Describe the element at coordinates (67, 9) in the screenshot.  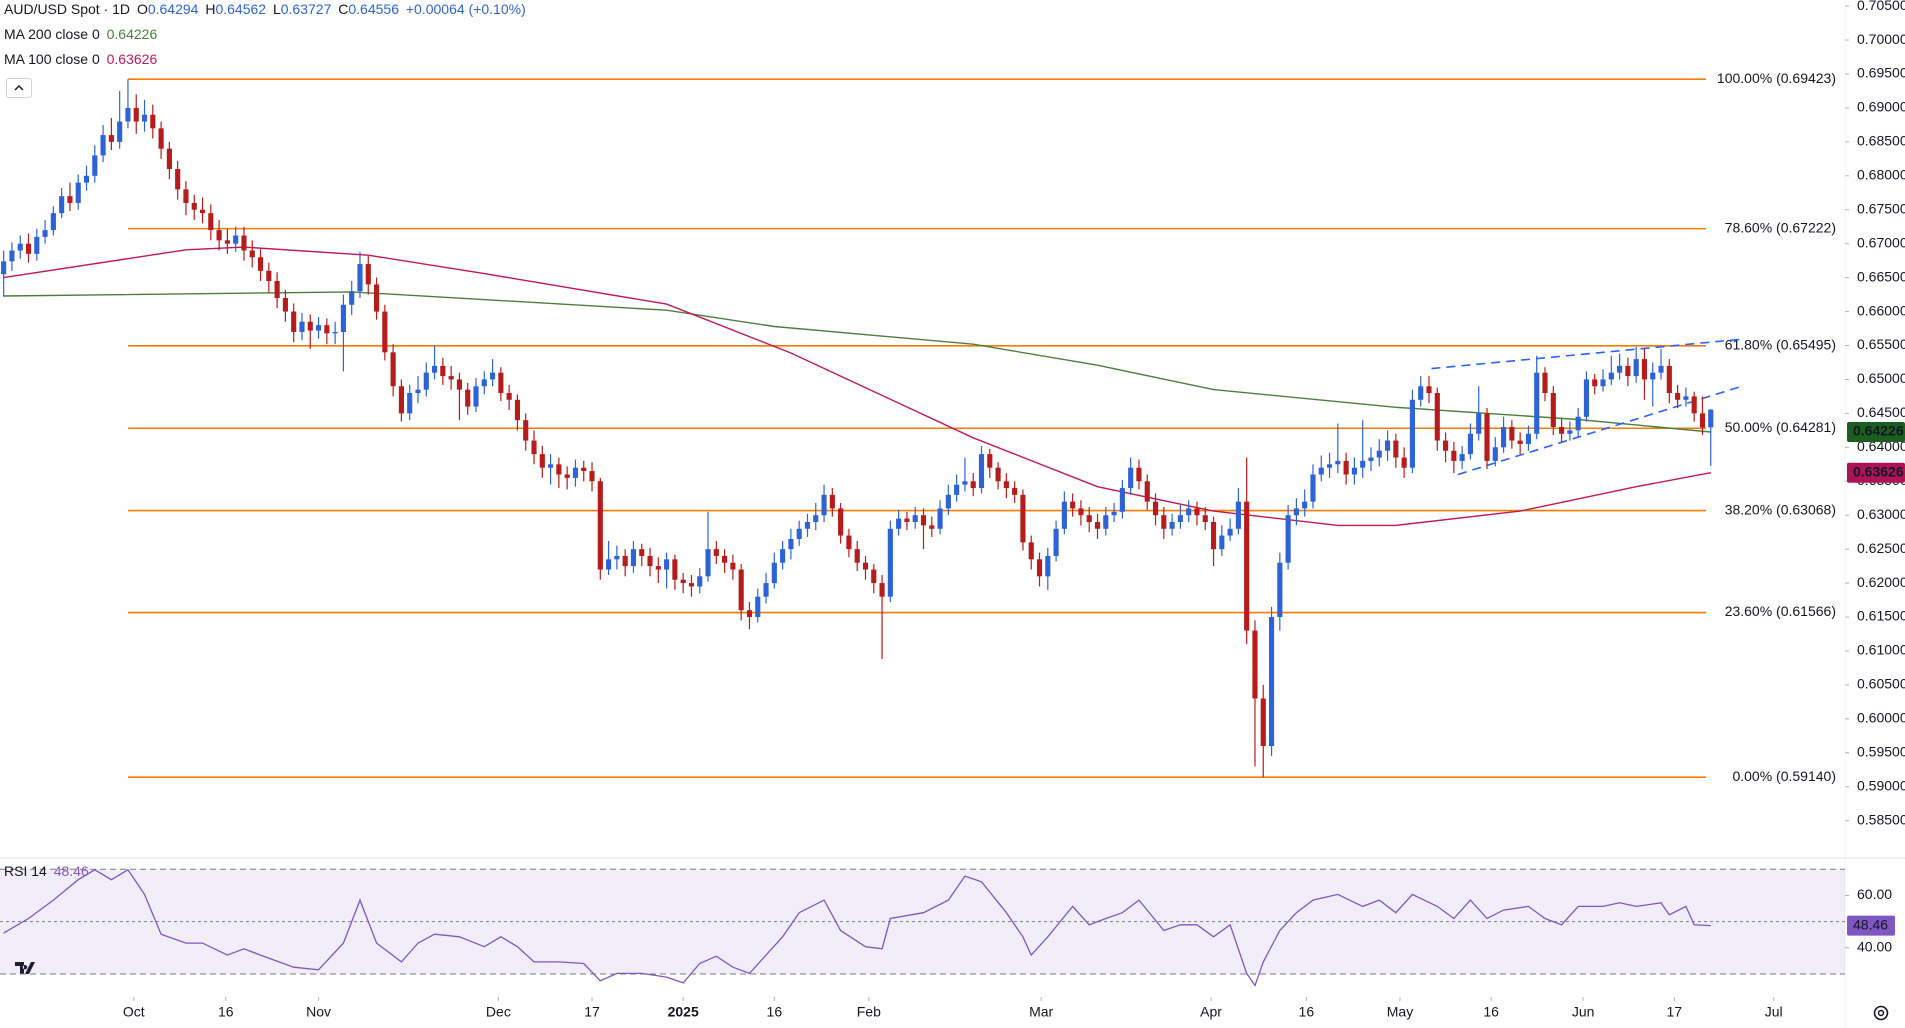
I see `symbol: AUD/USD Spot · 1D` at that location.